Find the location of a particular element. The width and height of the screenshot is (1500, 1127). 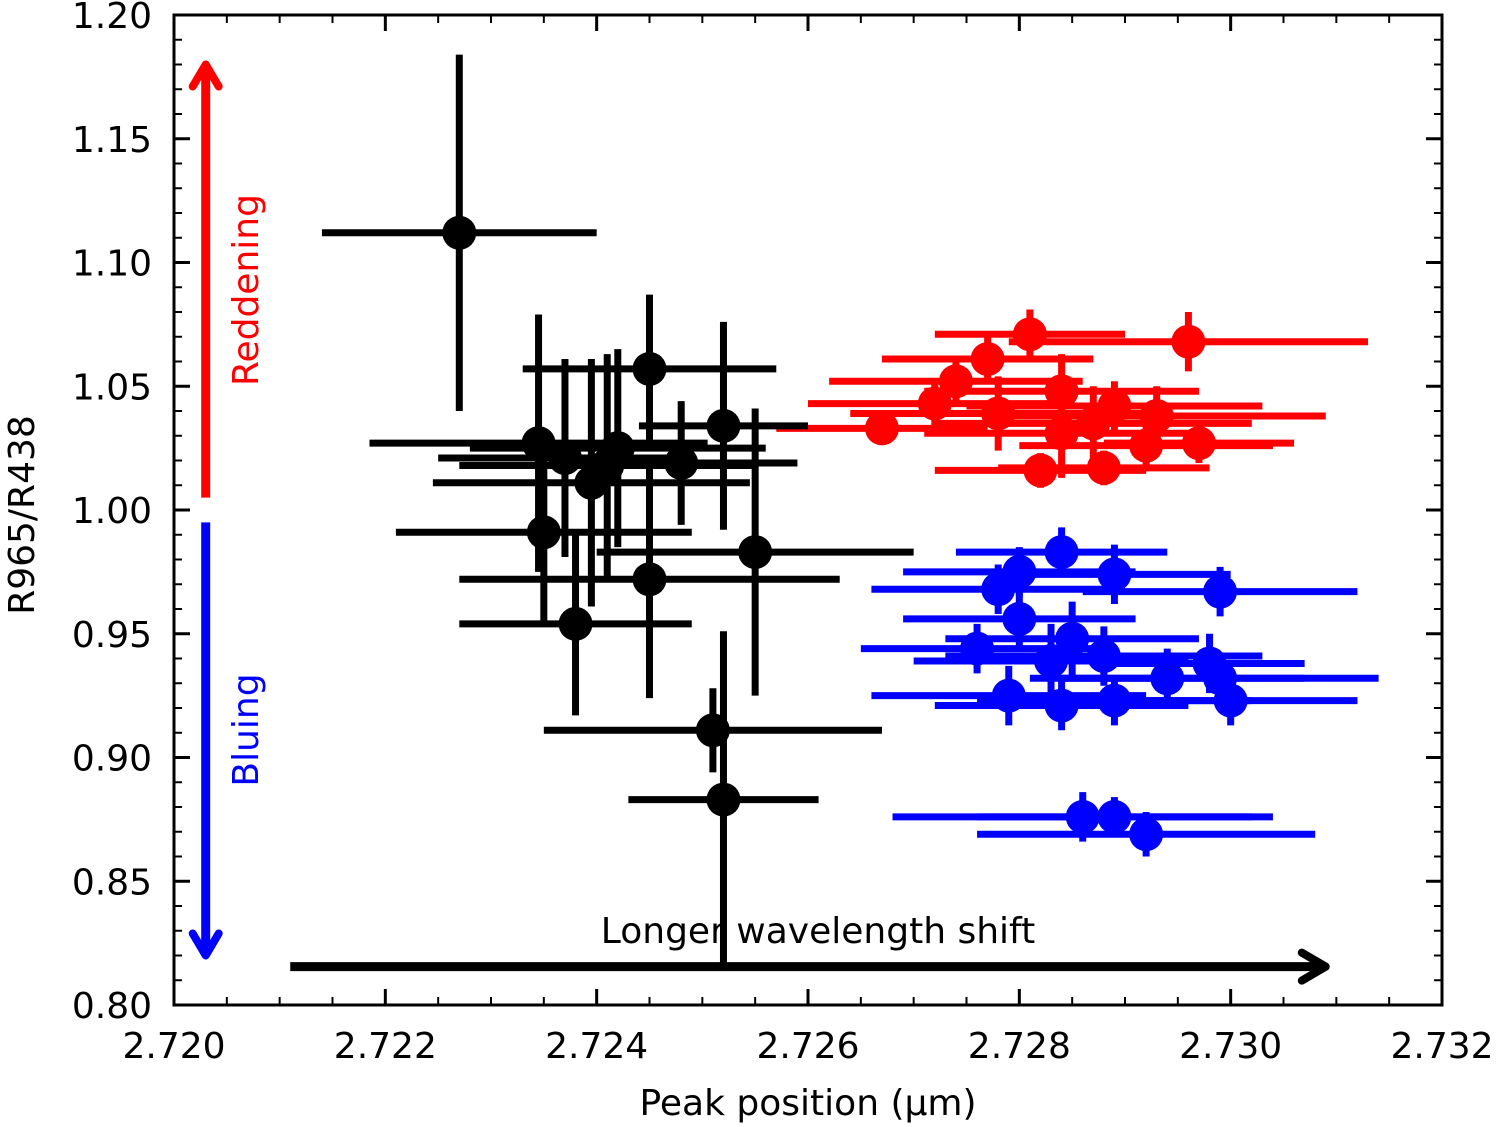

longer-wavelength-shift-label: Longer wavelength shift is located at coordinates (818, 931).